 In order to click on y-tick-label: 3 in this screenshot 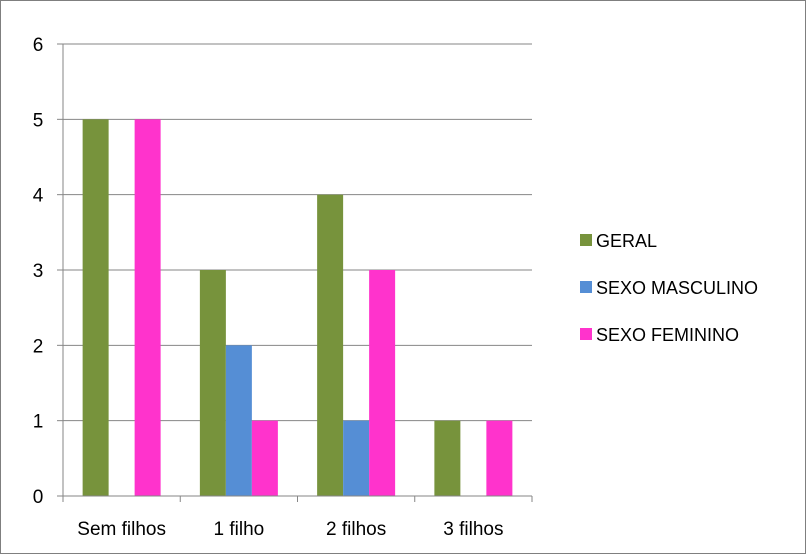, I will do `click(38, 271)`.